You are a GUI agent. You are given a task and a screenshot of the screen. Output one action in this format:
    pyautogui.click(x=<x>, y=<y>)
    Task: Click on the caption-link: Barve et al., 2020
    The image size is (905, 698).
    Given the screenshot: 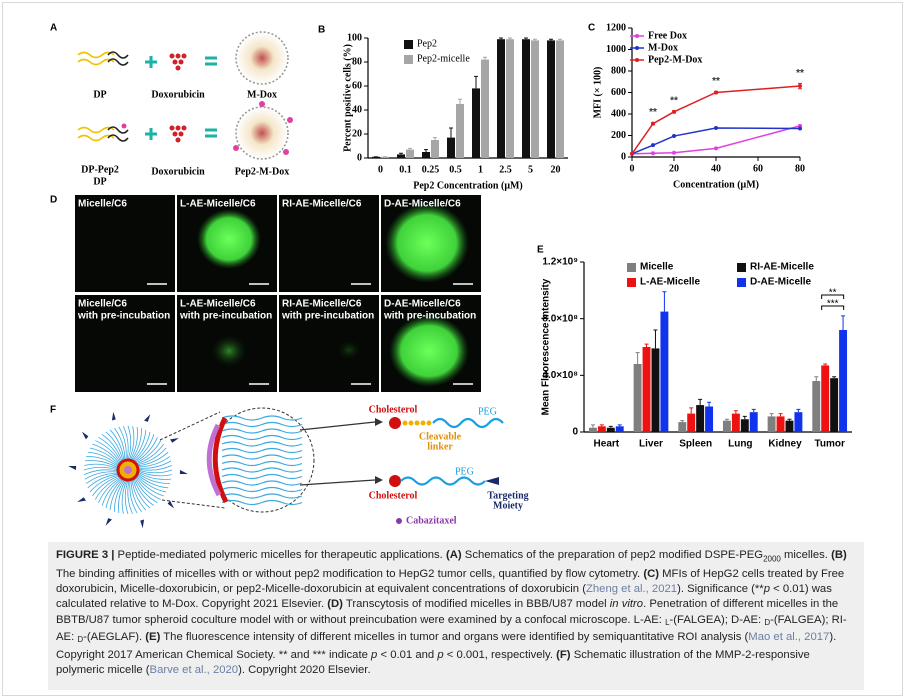 What is the action you would take?
    pyautogui.click(x=194, y=670)
    